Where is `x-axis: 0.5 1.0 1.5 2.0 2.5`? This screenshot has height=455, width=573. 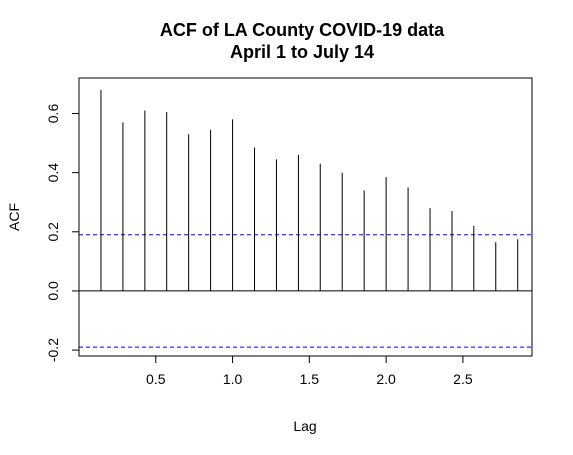
x-axis: 0.5 1.0 1.5 2.0 2.5 is located at coordinates (309, 371).